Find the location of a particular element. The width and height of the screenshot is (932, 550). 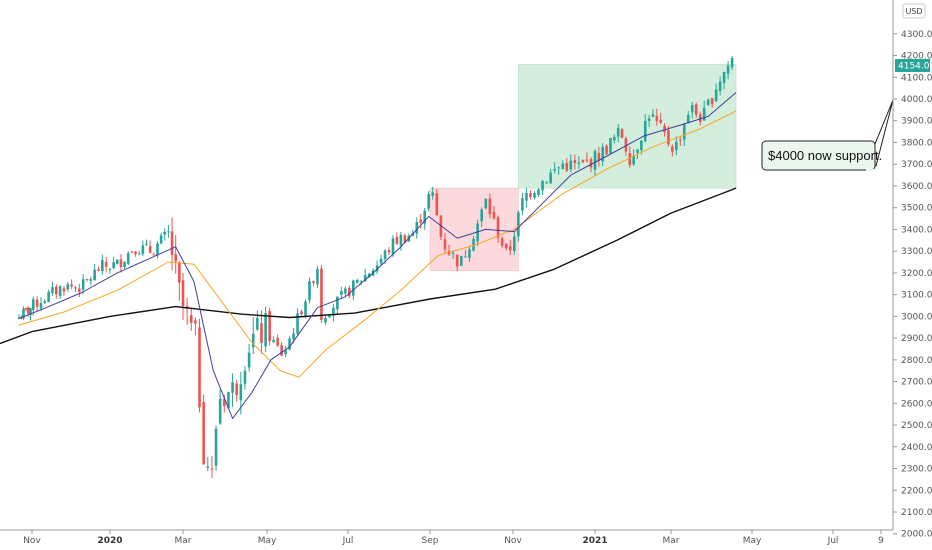

x-tick-label: Mar is located at coordinates (183, 541).